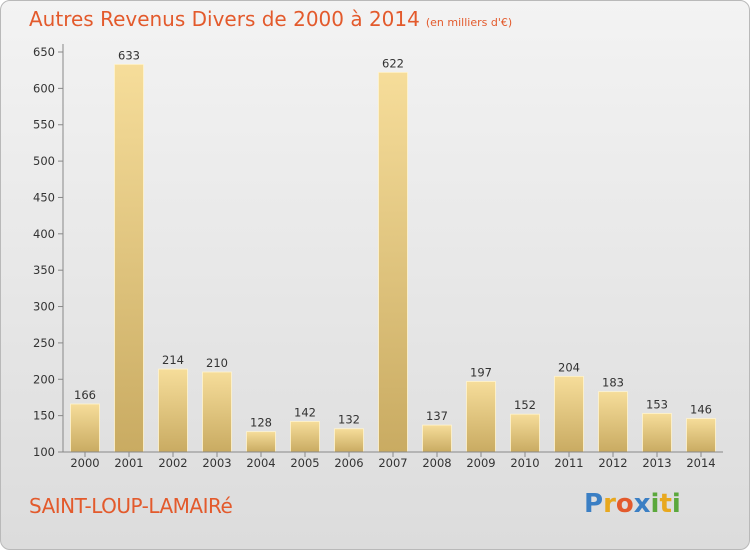 The width and height of the screenshot is (750, 550). What do you see at coordinates (44, 307) in the screenshot?
I see `y-tick-label: 300` at bounding box center [44, 307].